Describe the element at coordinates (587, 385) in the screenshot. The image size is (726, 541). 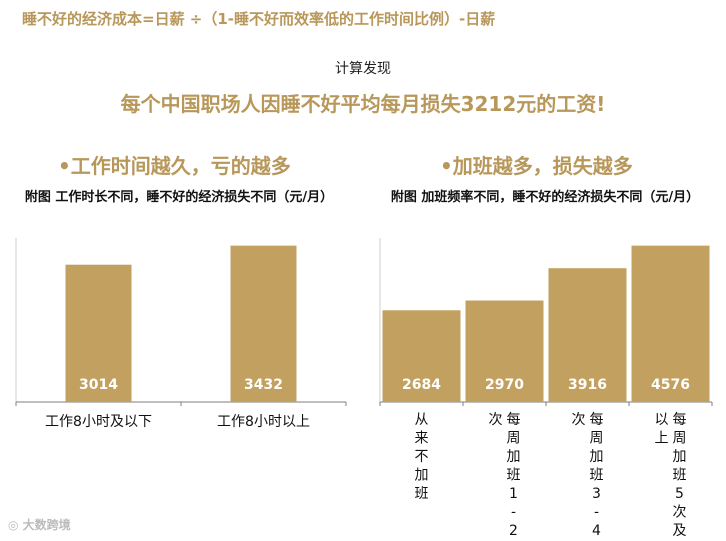
I see `data-label-overtime-2: 3916` at that location.